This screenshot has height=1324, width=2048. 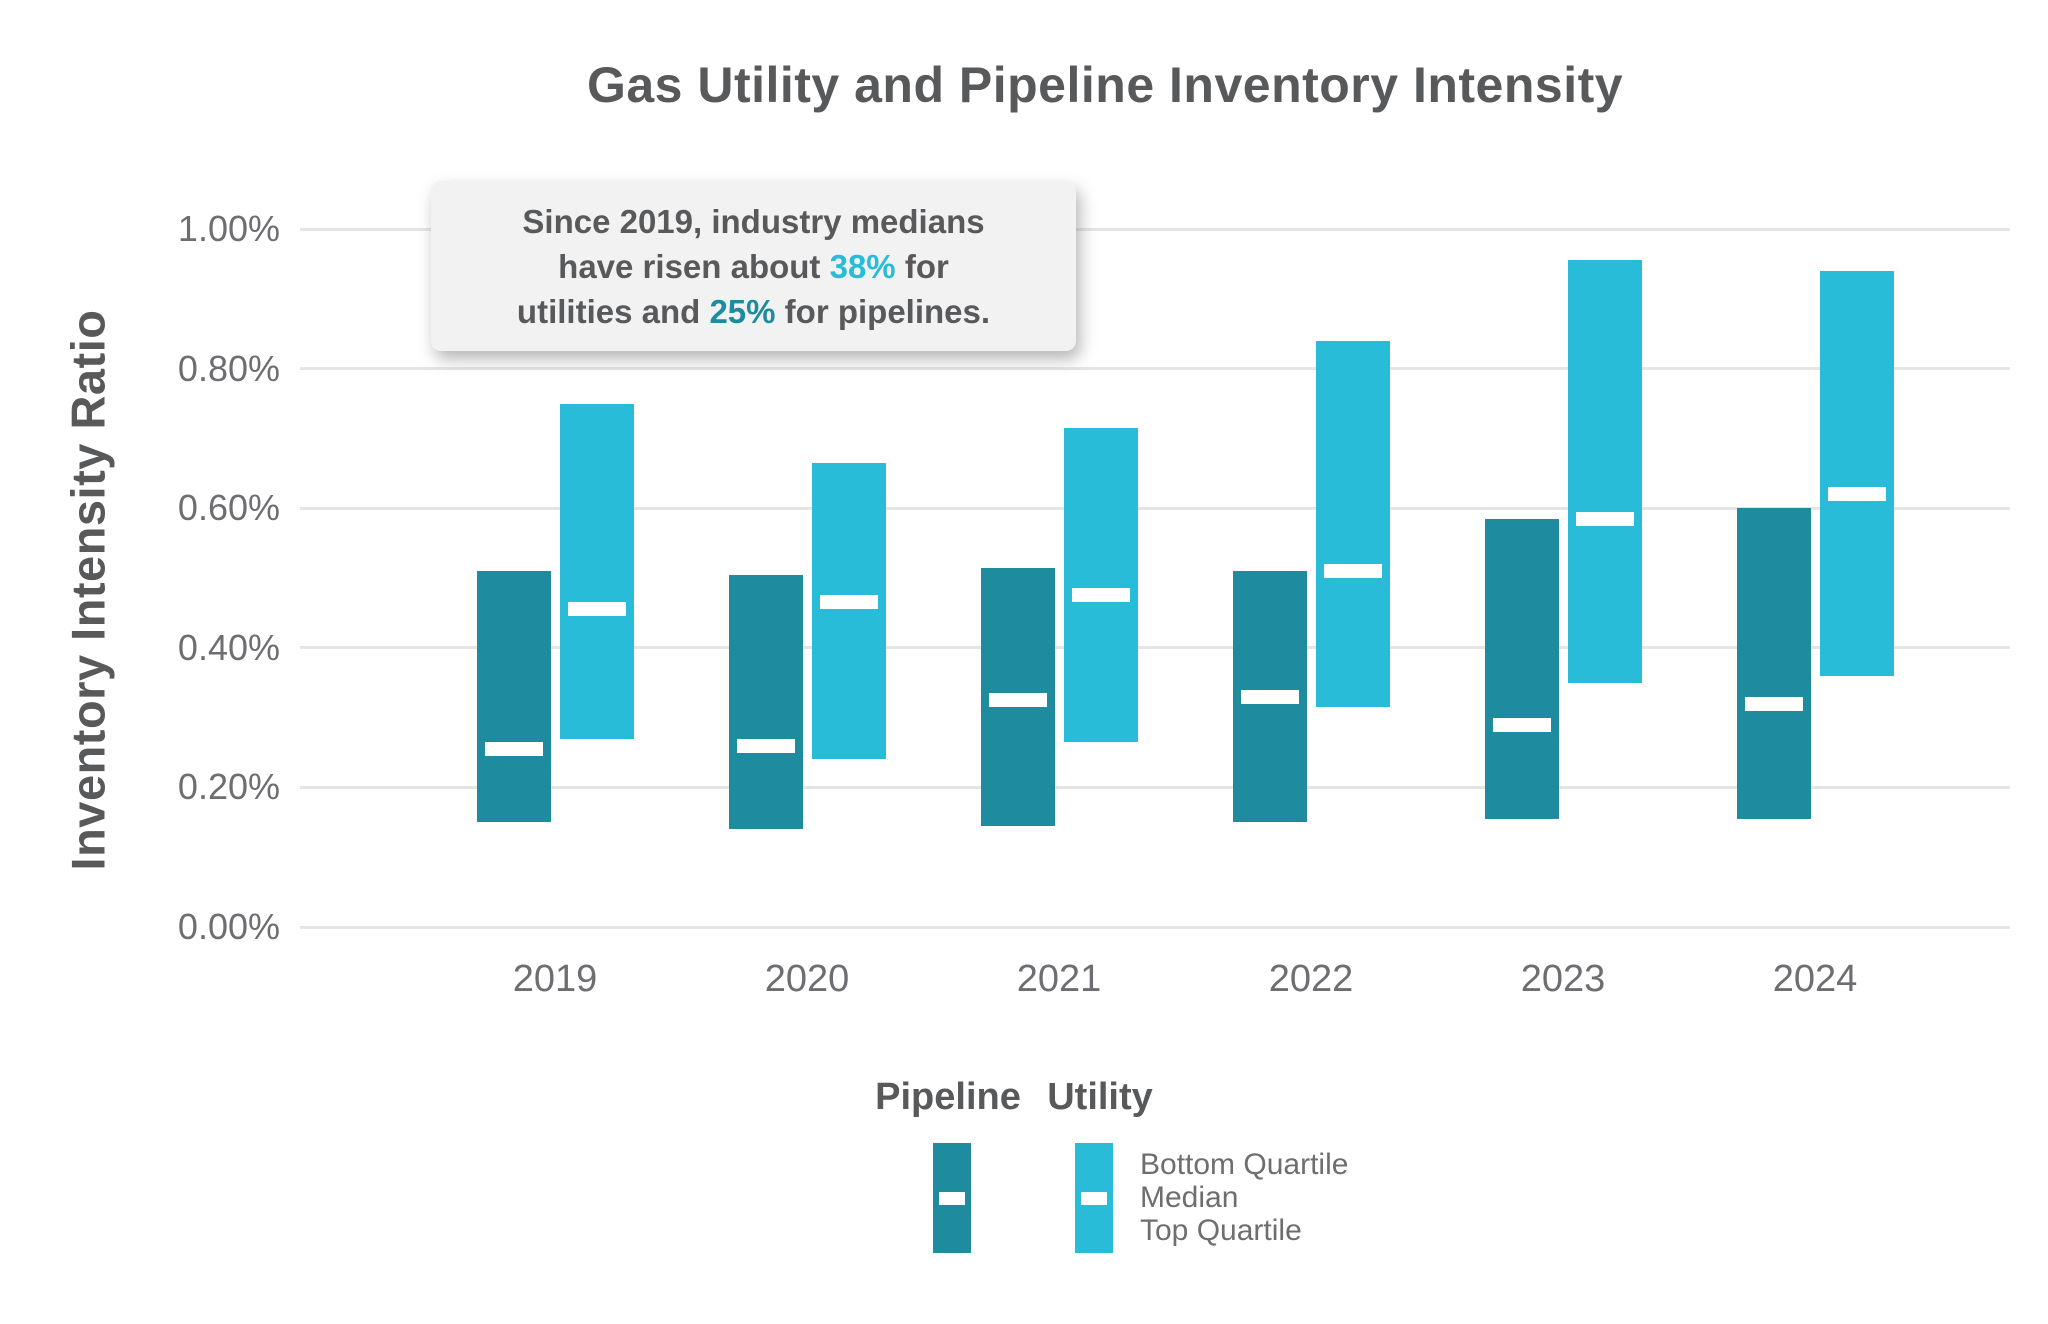 What do you see at coordinates (228, 647) in the screenshot?
I see `y-tick-label-0.40%: 0.40%` at bounding box center [228, 647].